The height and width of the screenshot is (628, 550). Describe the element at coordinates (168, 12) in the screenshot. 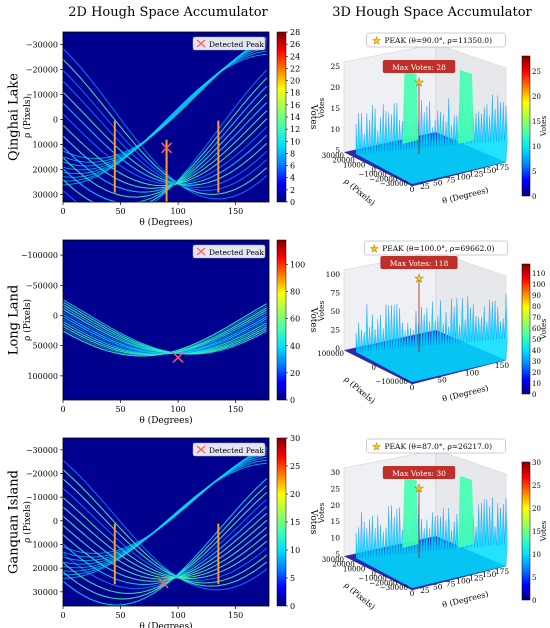

I see `col-title-2d: 2D Hough Space Accumulator` at that location.